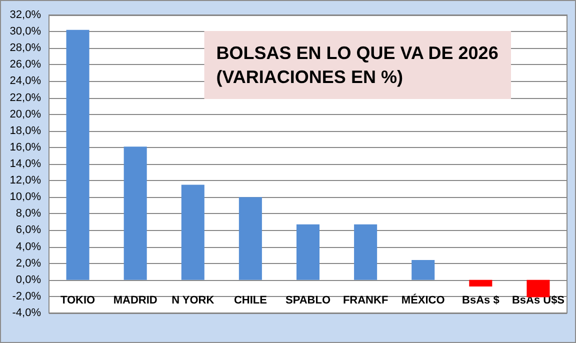 The image size is (576, 343). Describe the element at coordinates (78, 300) in the screenshot. I see `x-tick-label: TOKIO` at that location.